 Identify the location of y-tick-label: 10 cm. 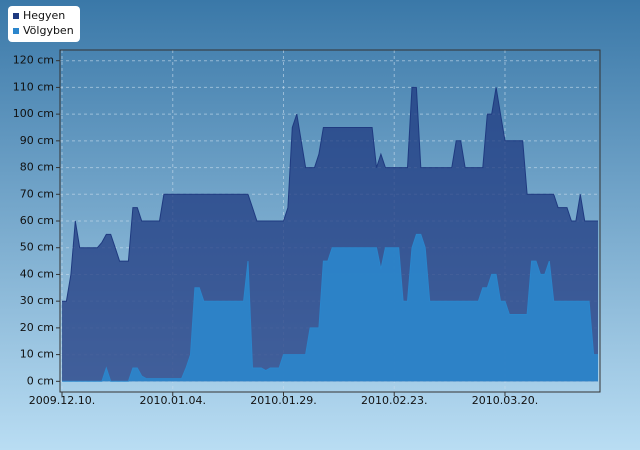
(37, 354).